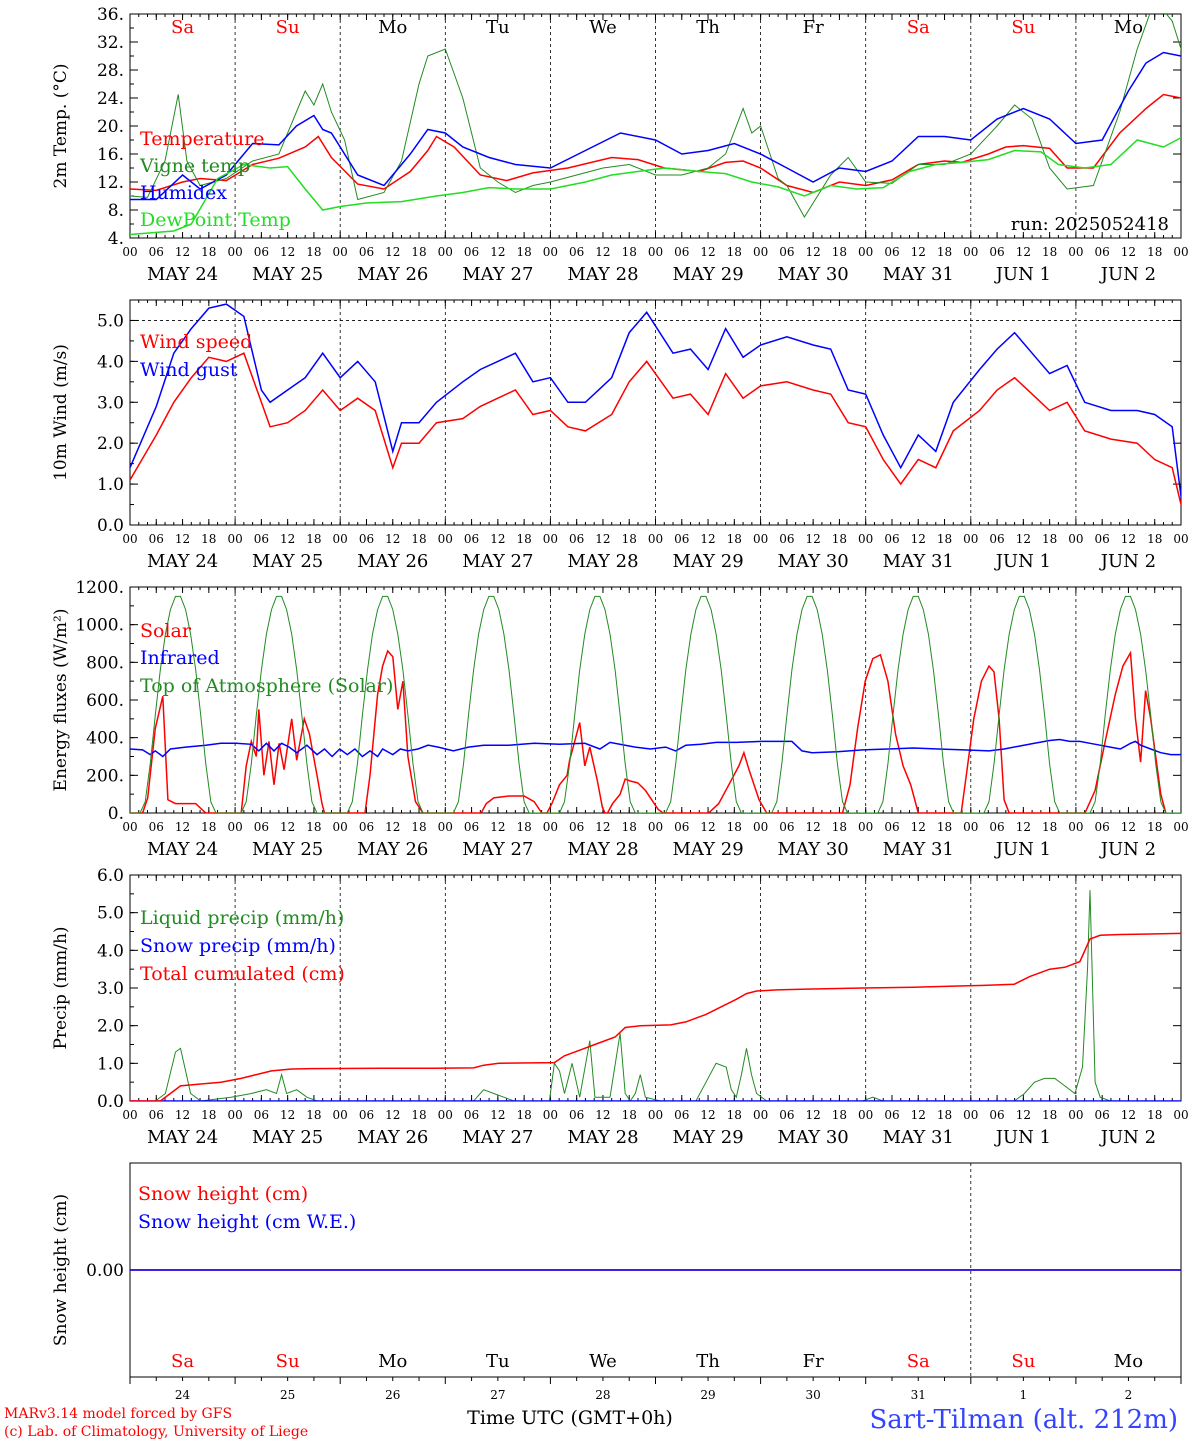 The width and height of the screenshot is (1194, 1440). Describe the element at coordinates (118, 1414) in the screenshot. I see `footer-model-credit: MARv3.14 model forced by GFS` at that location.